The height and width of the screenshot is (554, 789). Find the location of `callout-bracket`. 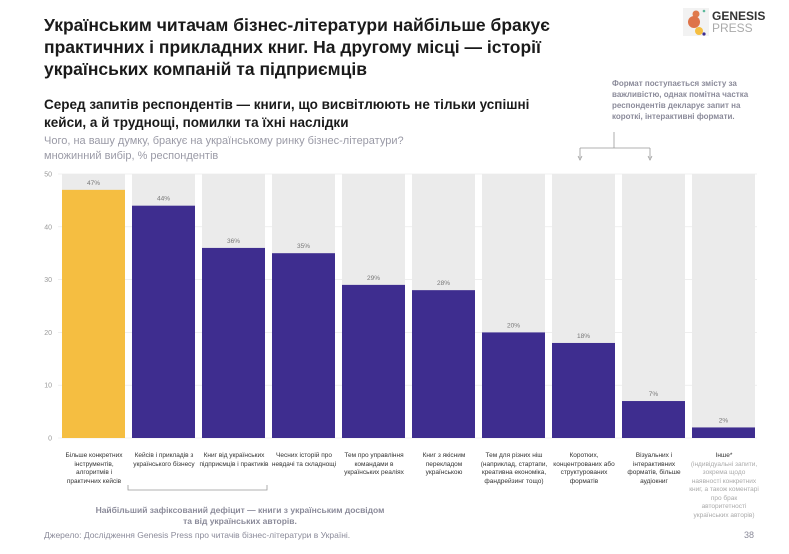

callout-bracket is located at coordinates (197, 488).